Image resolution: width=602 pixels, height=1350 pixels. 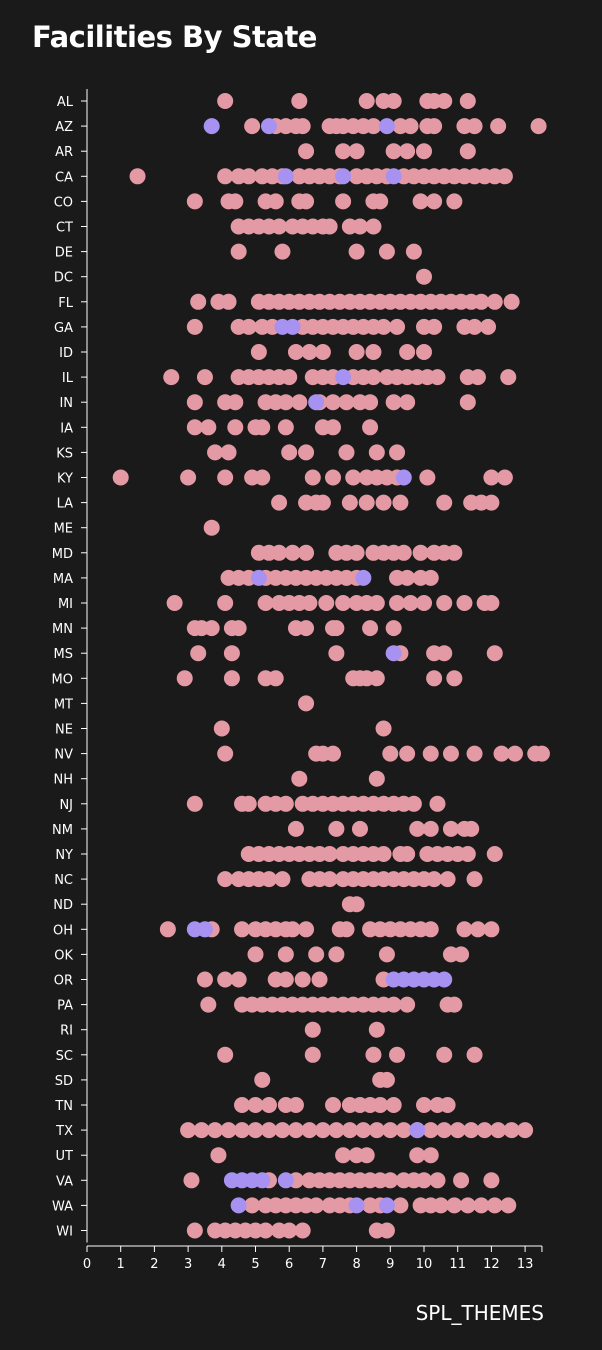 I want to click on y-tick-label: WA, so click(x=62, y=1206).